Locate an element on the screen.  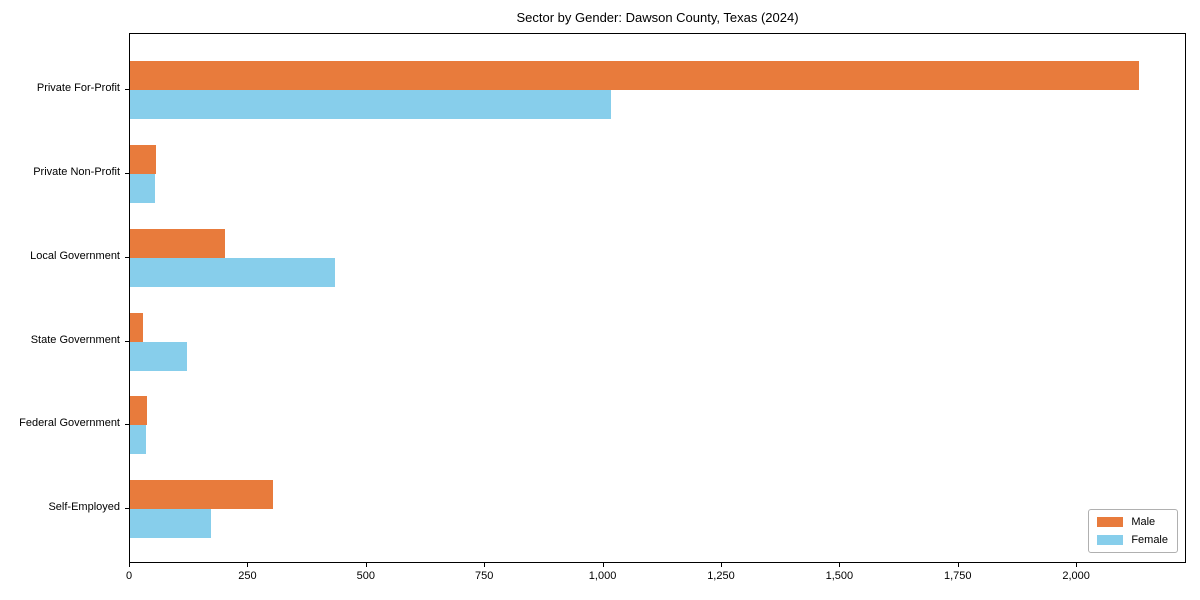
x-tick-label: 1,250 is located at coordinates (721, 576).